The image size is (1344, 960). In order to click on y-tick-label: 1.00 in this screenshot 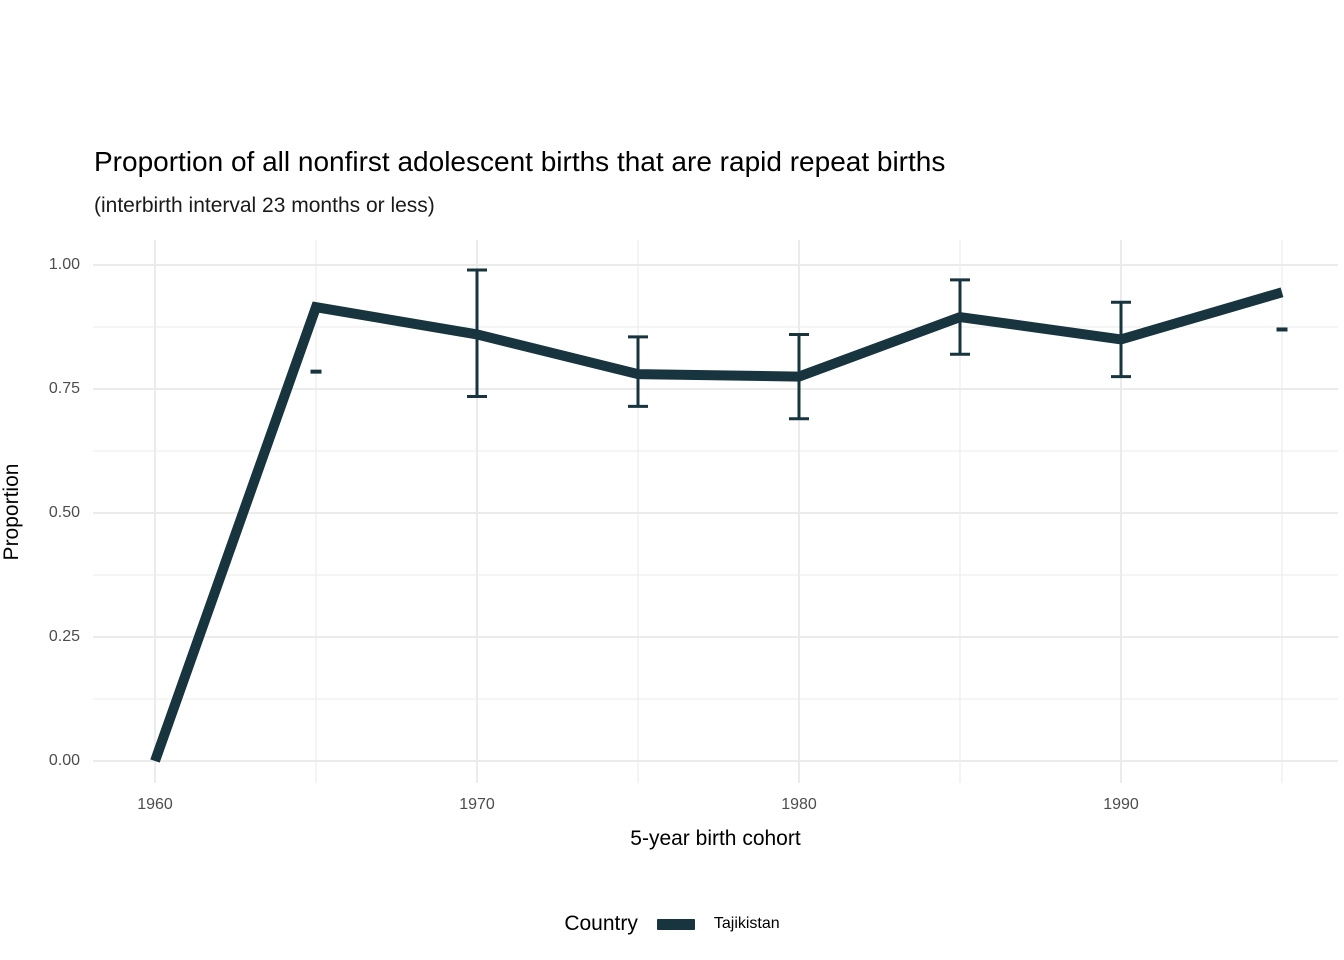, I will do `click(64, 264)`.